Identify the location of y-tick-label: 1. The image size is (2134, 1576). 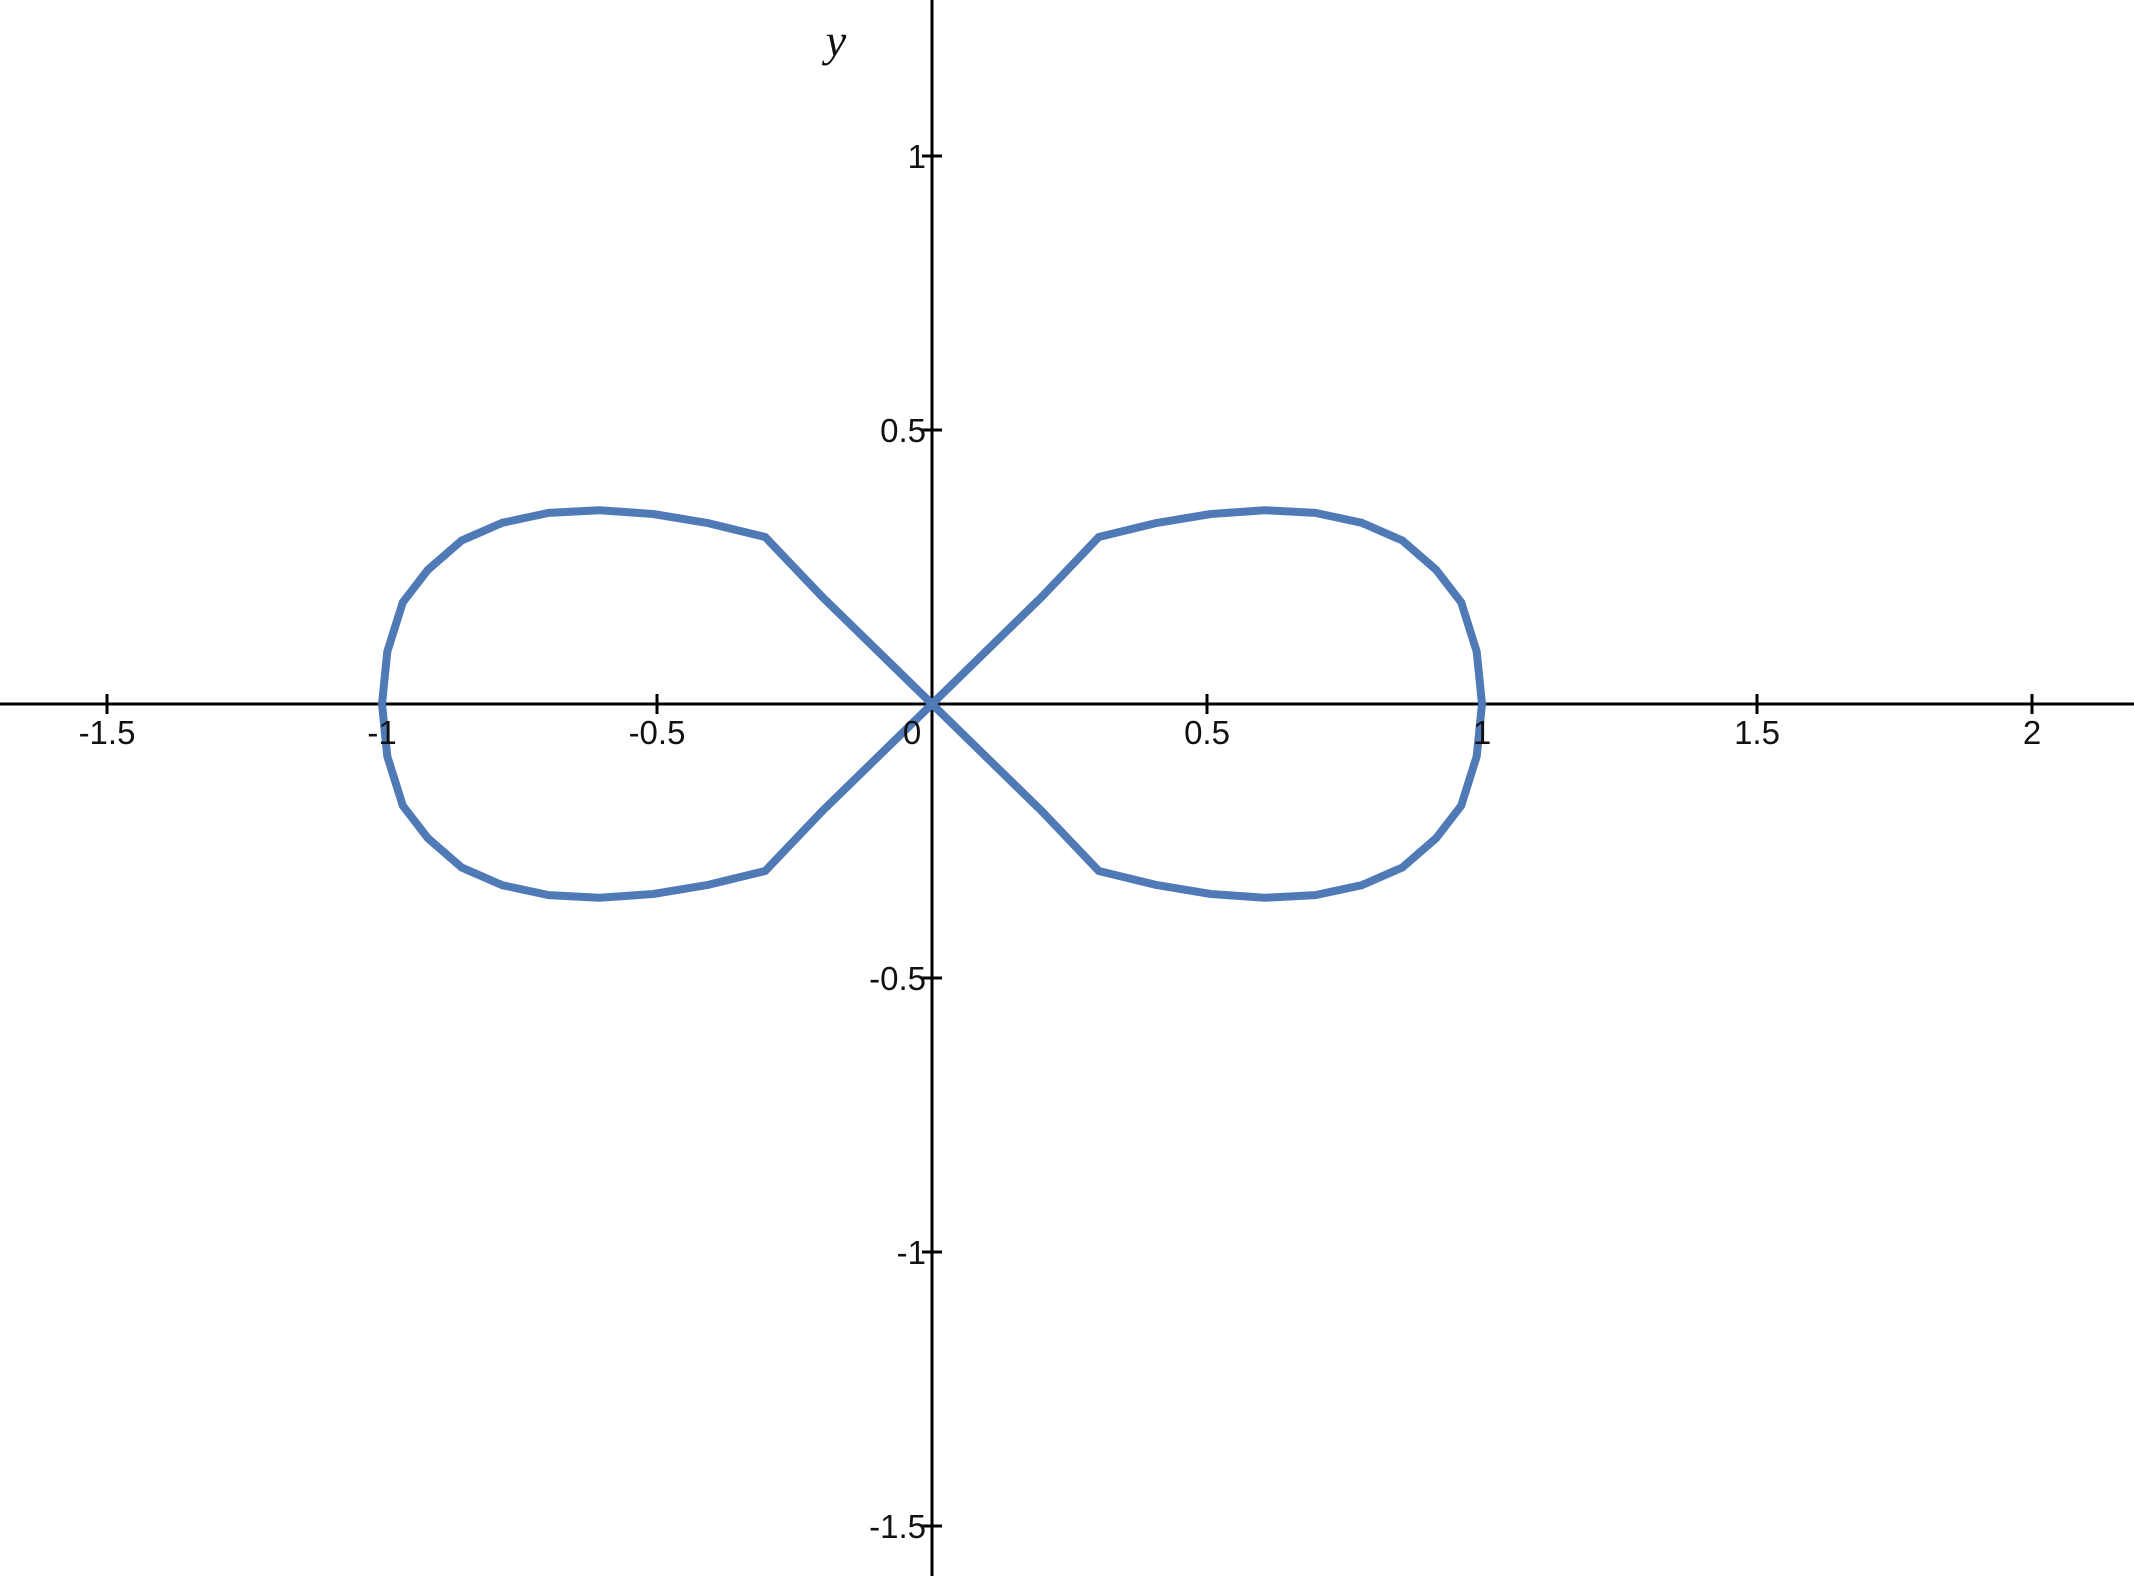
(917, 156).